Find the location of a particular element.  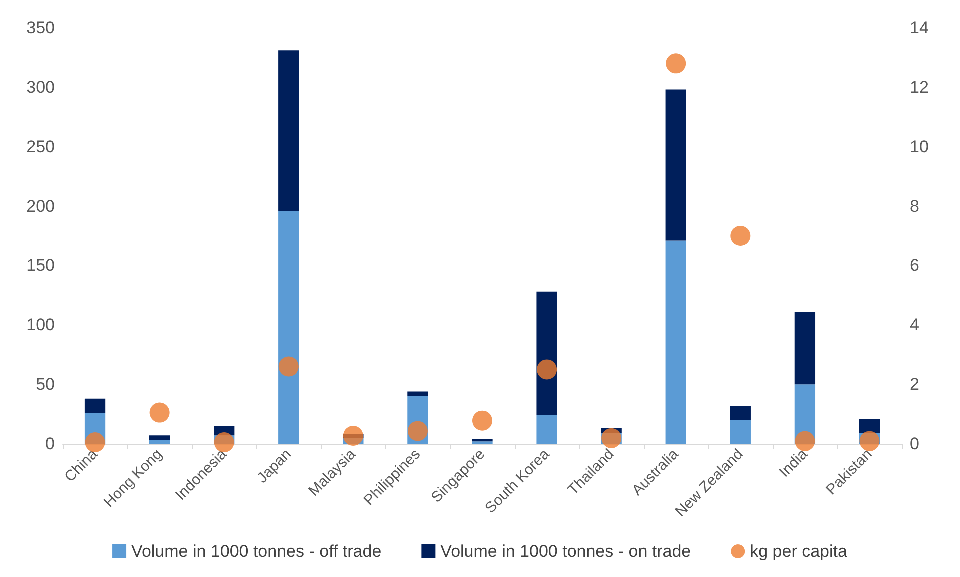

y2-tick-label: 0 is located at coordinates (915, 444).